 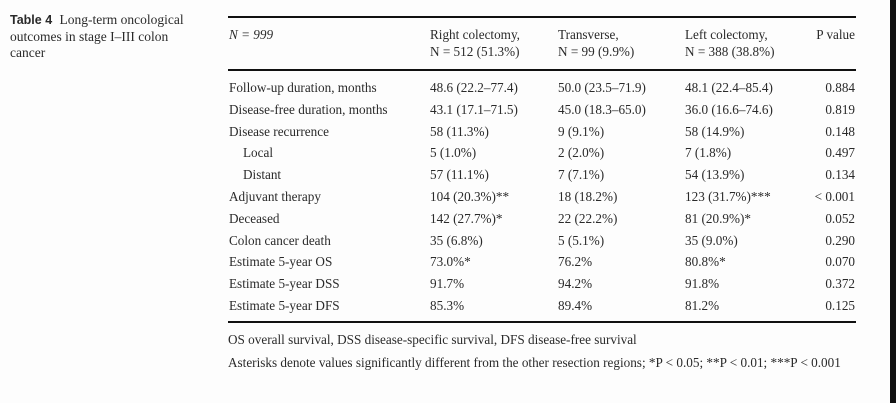 What do you see at coordinates (581, 153) in the screenshot?
I see `row-cell: 2 (2.0%)` at bounding box center [581, 153].